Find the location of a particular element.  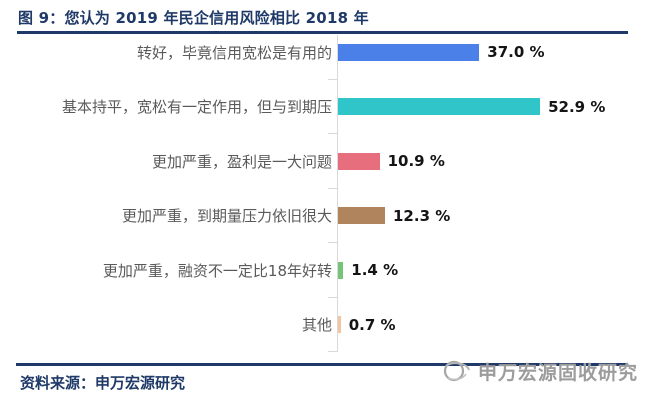

watermark: 申万宏源固收研究 is located at coordinates (539, 371).